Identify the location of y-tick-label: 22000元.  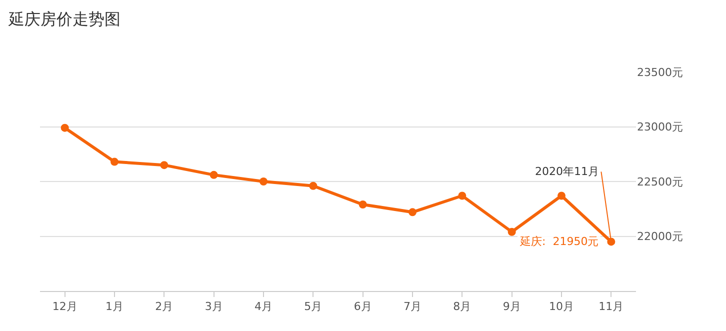
(660, 237).